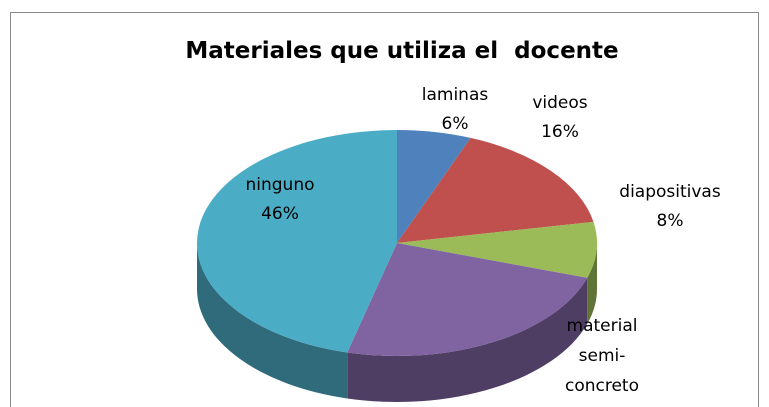  What do you see at coordinates (559, 103) in the screenshot?
I see `category-label: videos` at bounding box center [559, 103].